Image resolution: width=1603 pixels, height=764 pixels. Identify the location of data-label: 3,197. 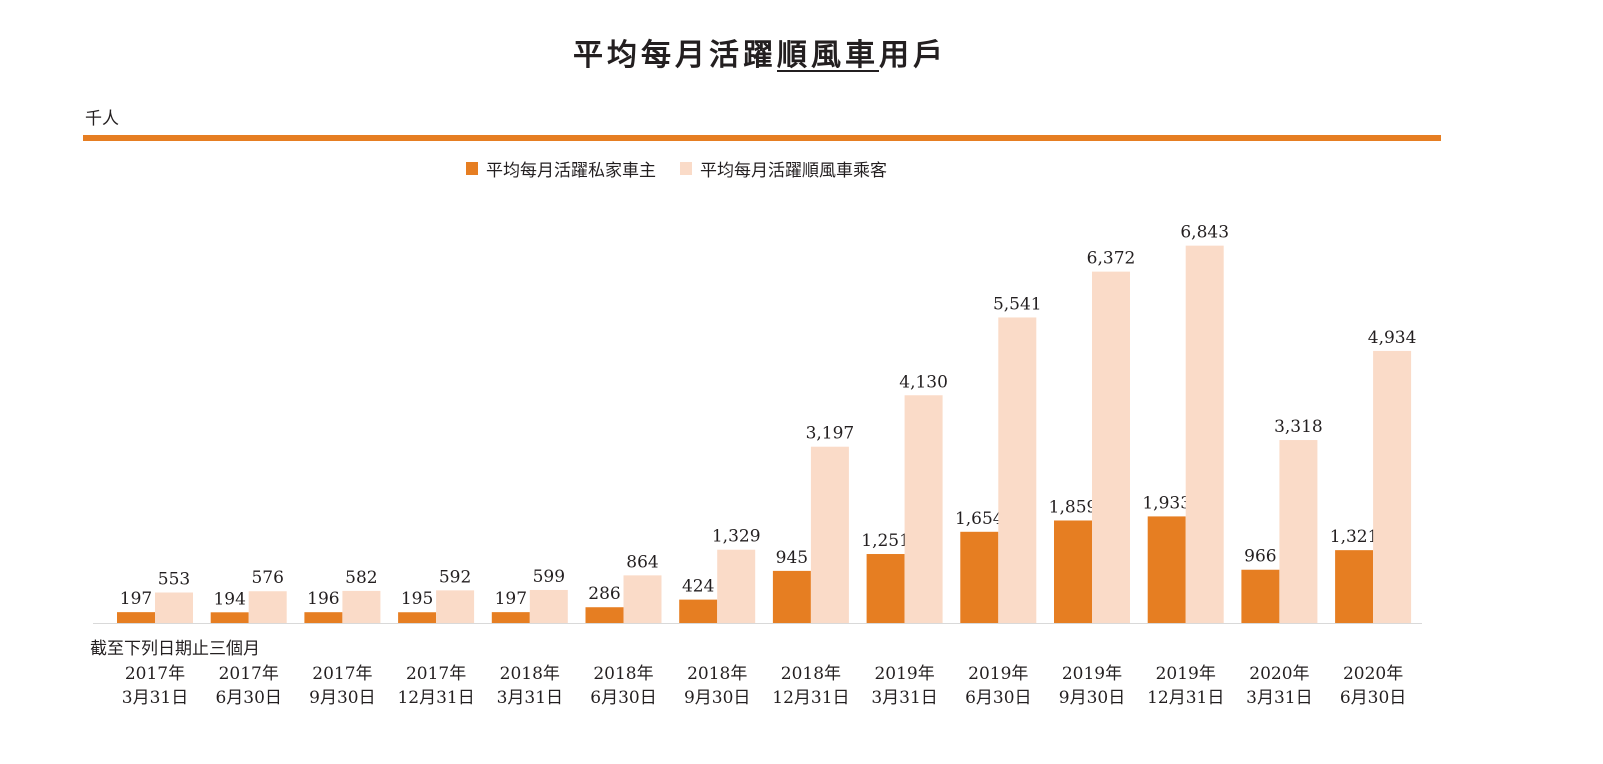
(830, 434).